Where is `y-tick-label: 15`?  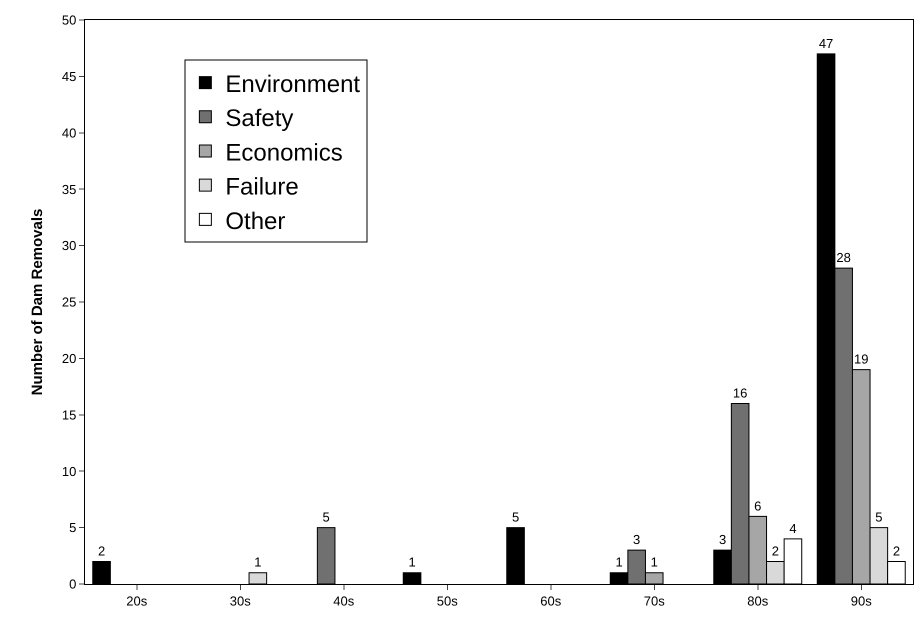
y-tick-label: 15 is located at coordinates (69, 414).